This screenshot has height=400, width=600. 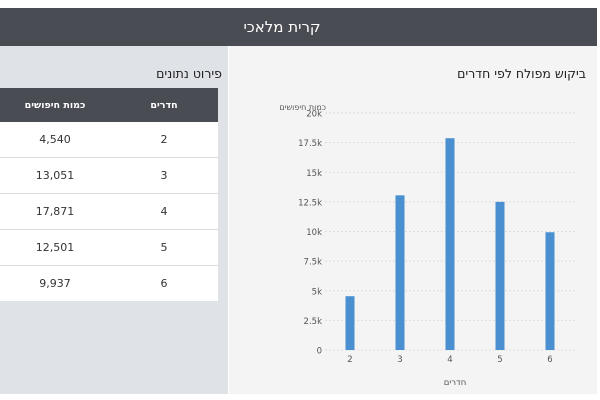 I want to click on table-row: 12,501 5, so click(x=109, y=247).